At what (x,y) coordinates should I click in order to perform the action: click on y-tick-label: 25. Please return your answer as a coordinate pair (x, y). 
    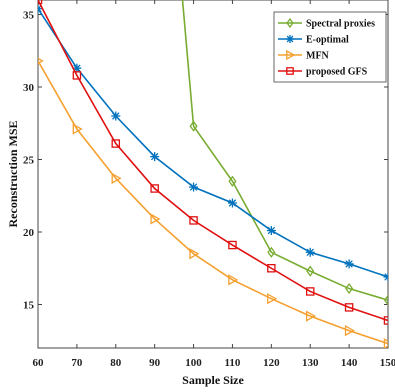
    Looking at the image, I should click on (29, 161).